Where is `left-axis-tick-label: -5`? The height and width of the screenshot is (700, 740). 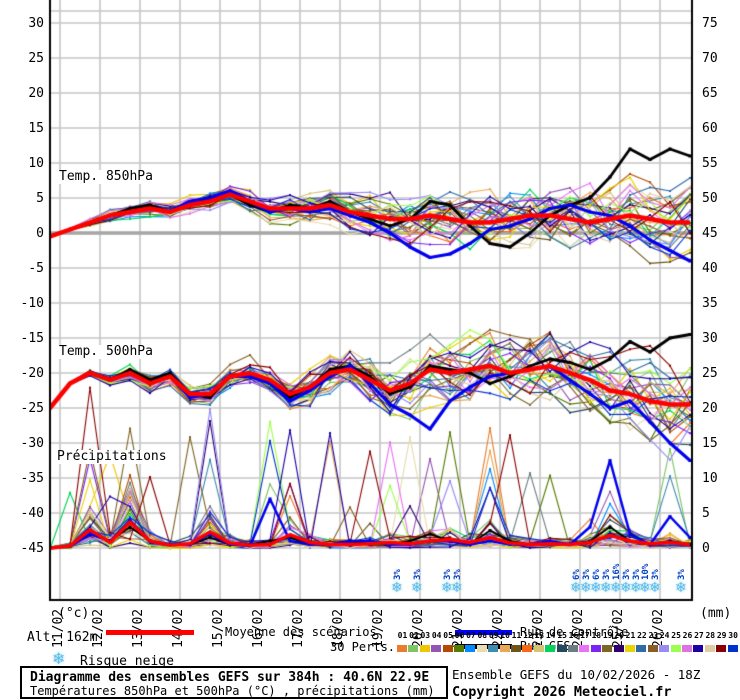
left-axis-tick-label: -5 is located at coordinates (36, 268).